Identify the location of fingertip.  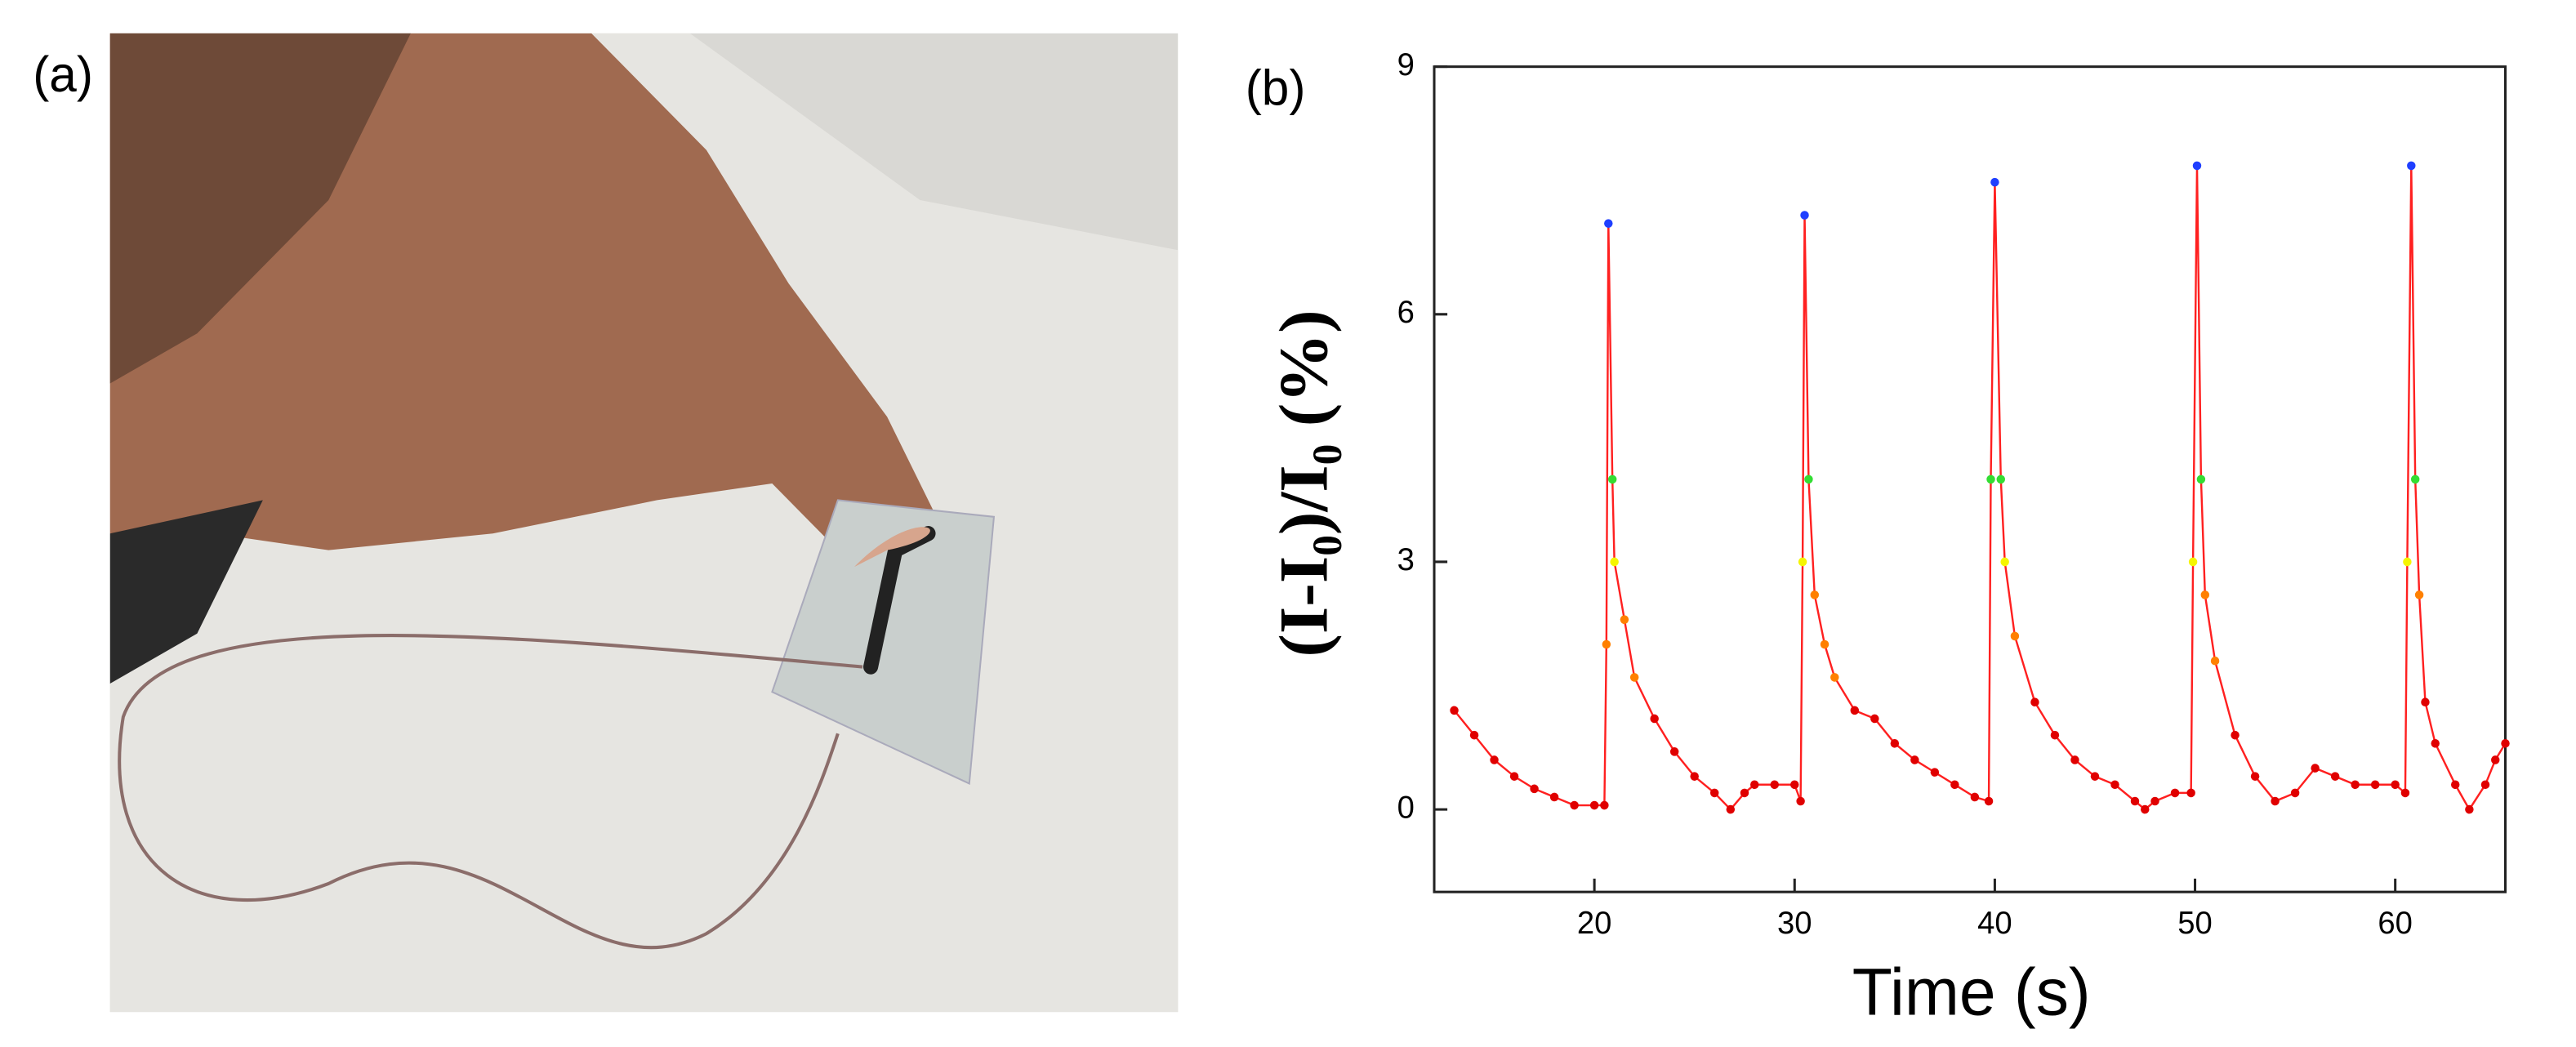
(891, 547).